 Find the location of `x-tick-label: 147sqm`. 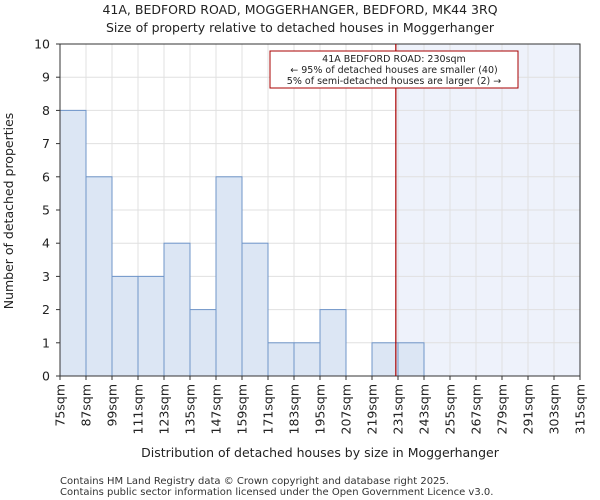

x-tick-label: 147sqm is located at coordinates (216, 409).